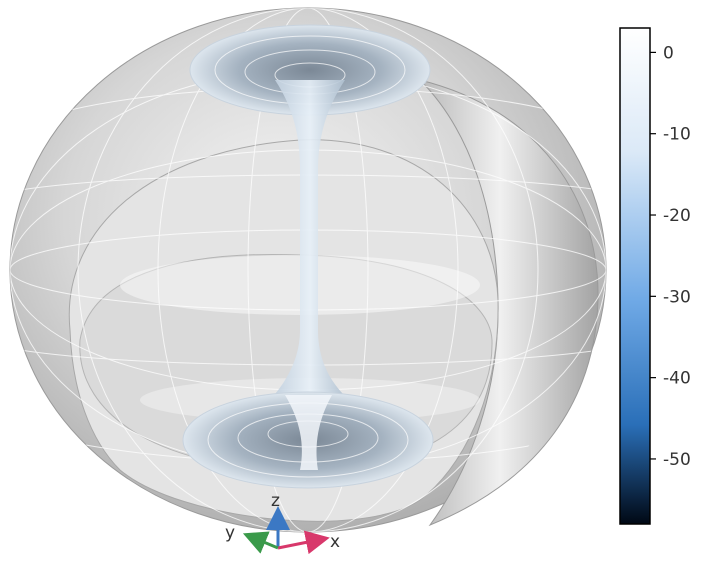 The width and height of the screenshot is (709, 565). I want to click on coordinate-axes-icon: z x y, so click(282, 523).